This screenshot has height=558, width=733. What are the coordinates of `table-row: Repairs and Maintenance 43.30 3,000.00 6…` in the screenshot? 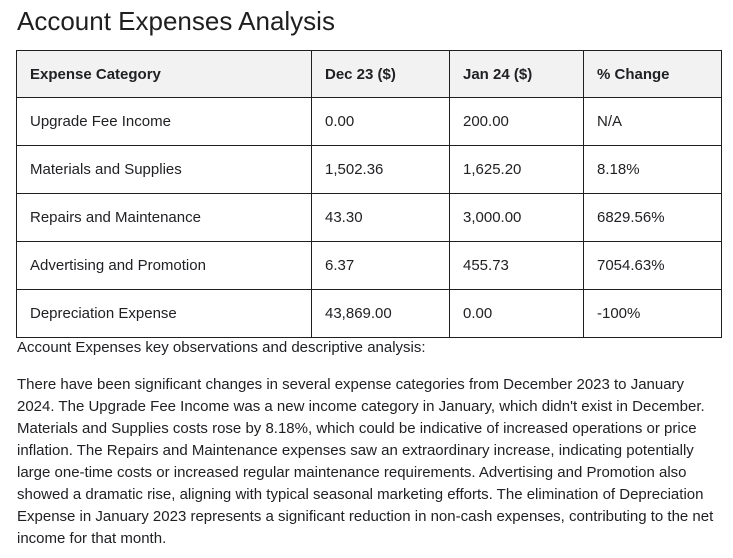 It's located at (369, 217).